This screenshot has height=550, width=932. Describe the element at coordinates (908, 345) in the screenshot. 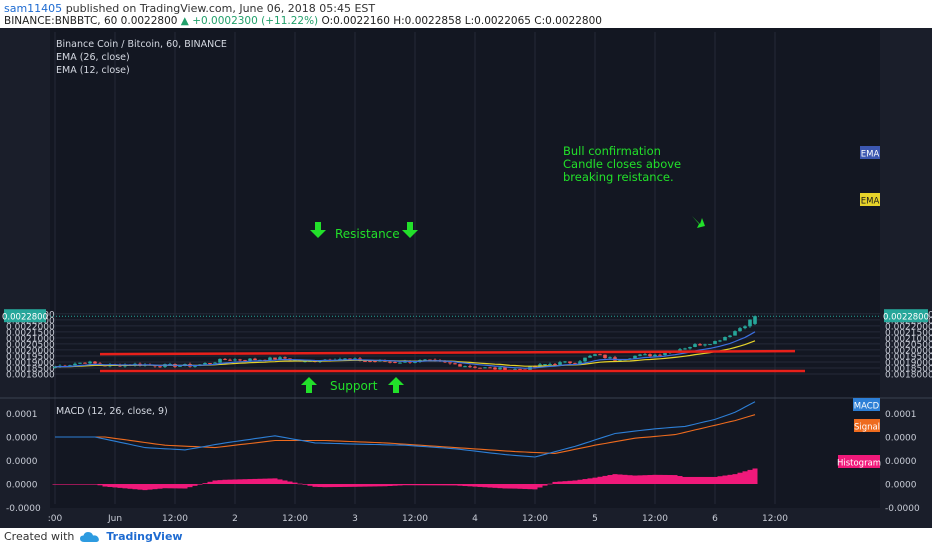

I see `right-price-tick: 0.0020500` at that location.